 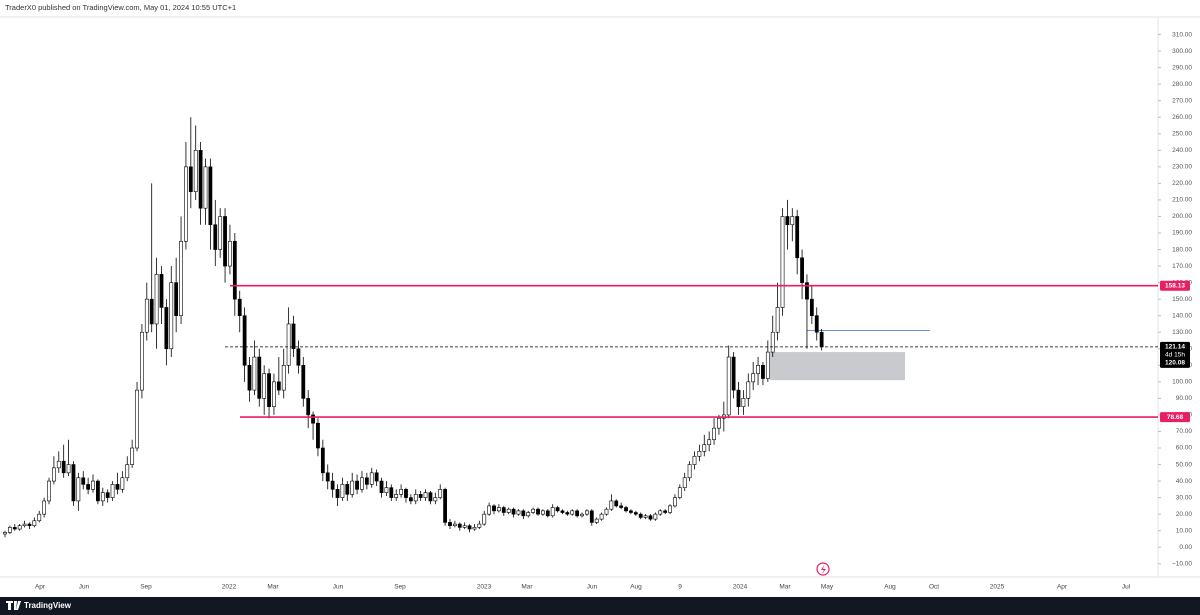 What do you see at coordinates (1182, 382) in the screenshot?
I see `y-tick-label: 100.00` at bounding box center [1182, 382].